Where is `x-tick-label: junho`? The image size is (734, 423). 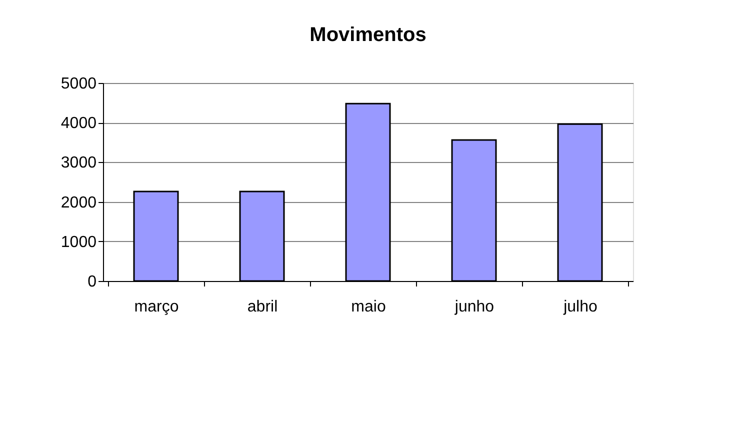 x-tick-label: junho is located at coordinates (474, 307).